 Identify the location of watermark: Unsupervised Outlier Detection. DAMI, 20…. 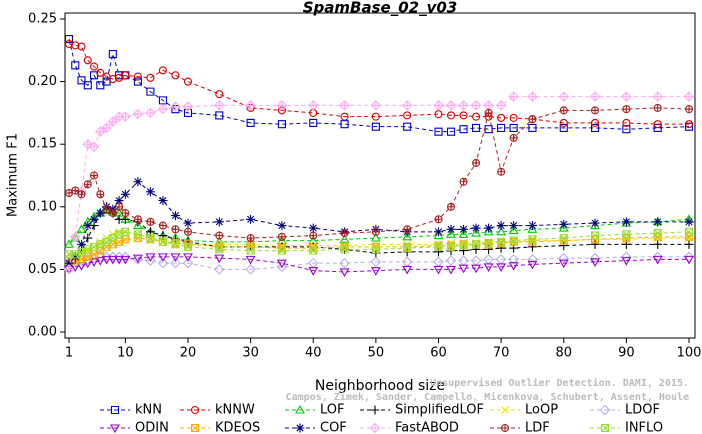
(559, 383).